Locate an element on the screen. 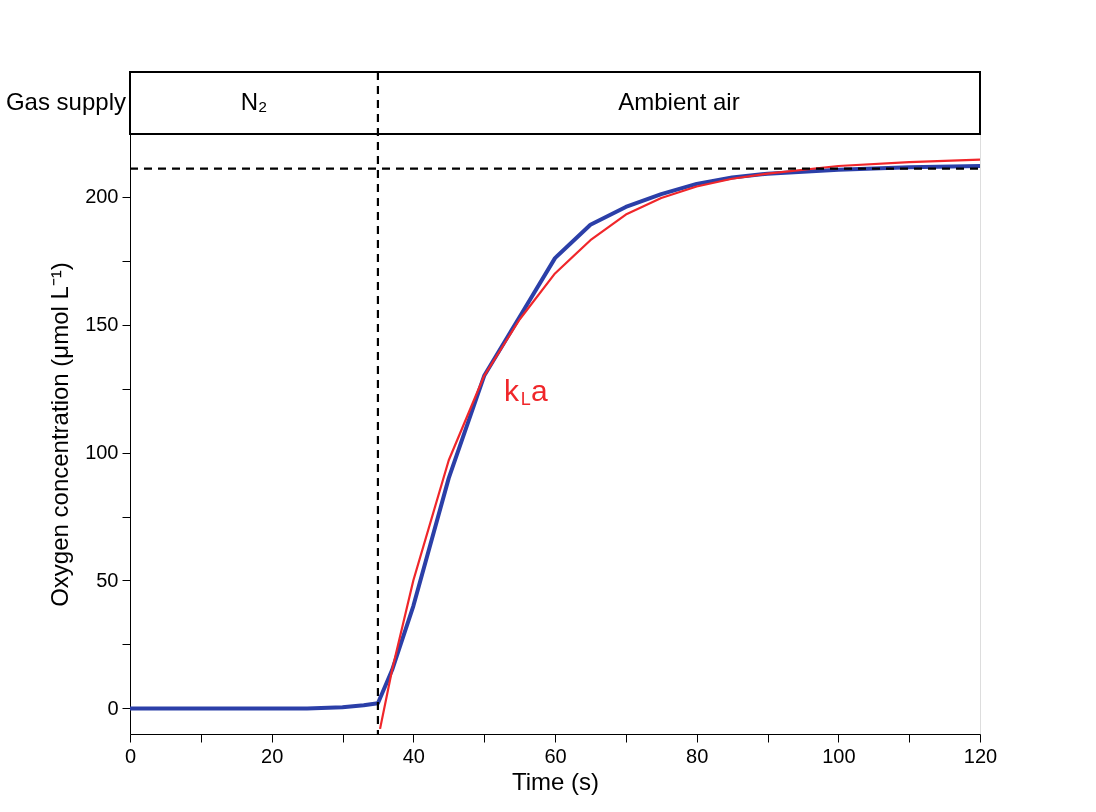 Image resolution: width=1096 pixels, height=812 pixels. y-tick-label: 0 is located at coordinates (113, 707).